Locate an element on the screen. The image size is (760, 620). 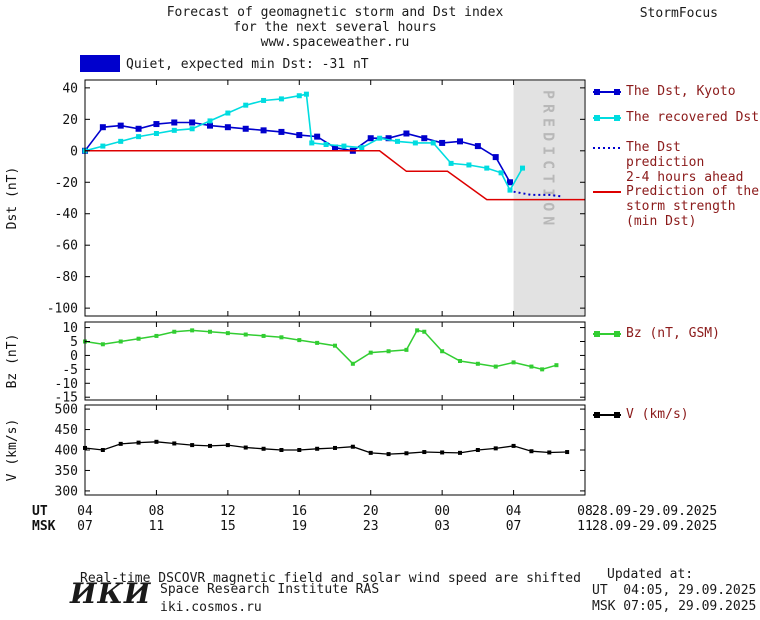
prediction-band is located at coordinates (548, 198).